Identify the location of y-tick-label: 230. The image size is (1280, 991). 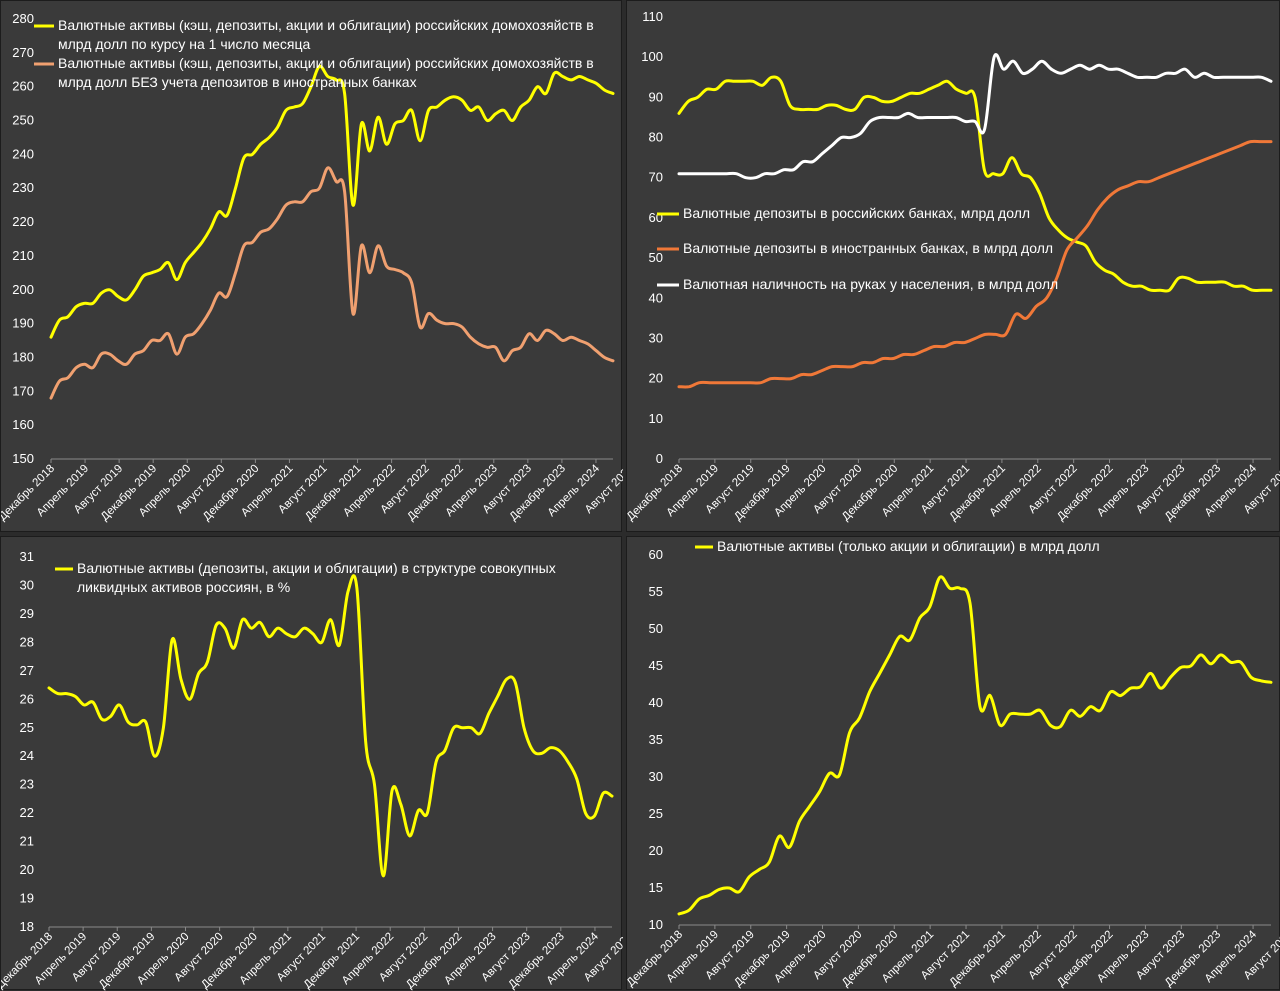
(23, 187).